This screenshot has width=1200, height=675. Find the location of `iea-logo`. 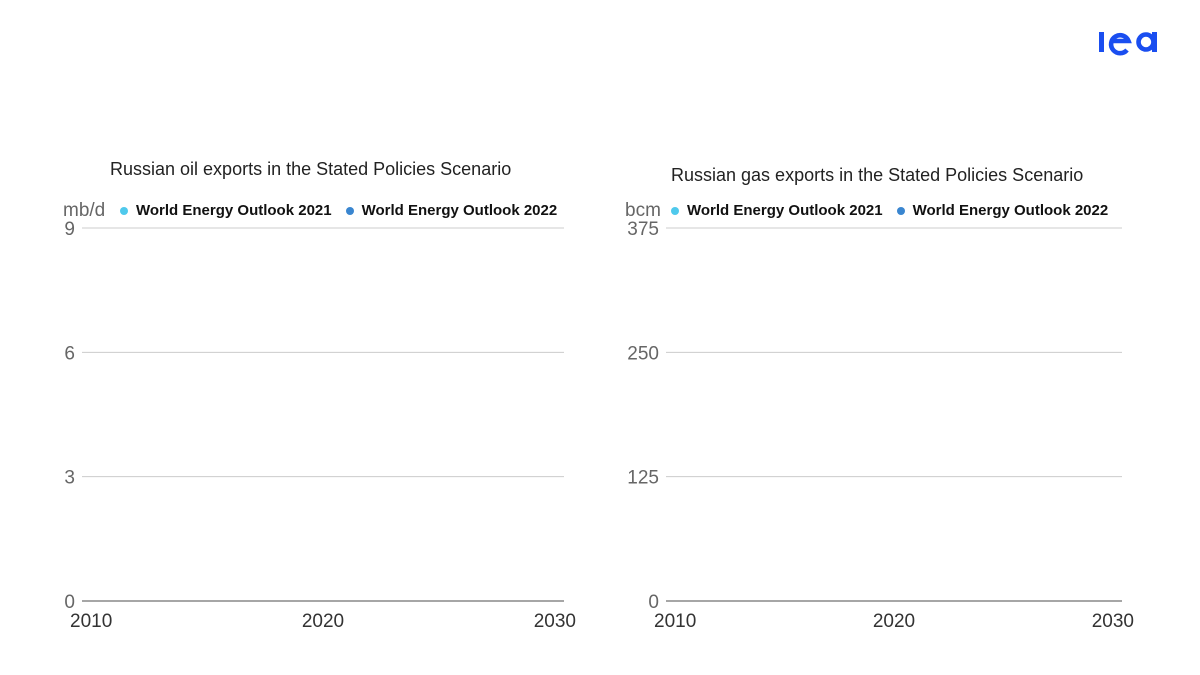

iea-logo is located at coordinates (1129, 40).